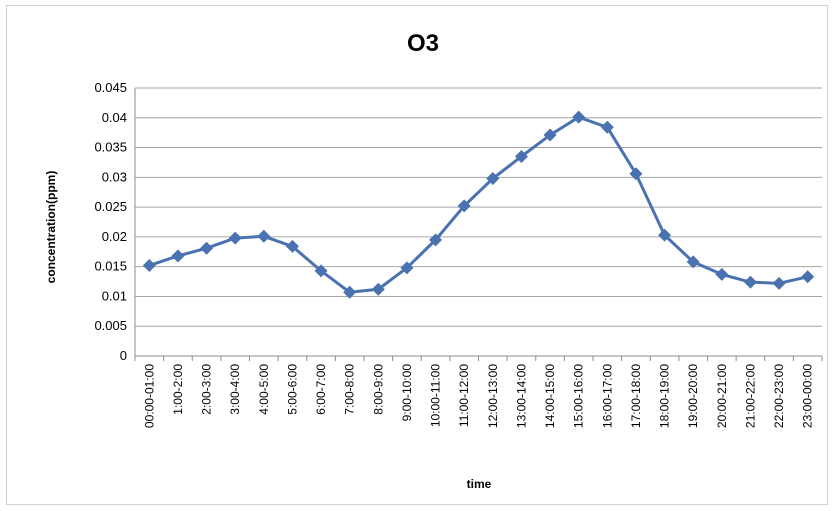 The height and width of the screenshot is (511, 834). I want to click on y-tick-label: 0.01, so click(114, 295).